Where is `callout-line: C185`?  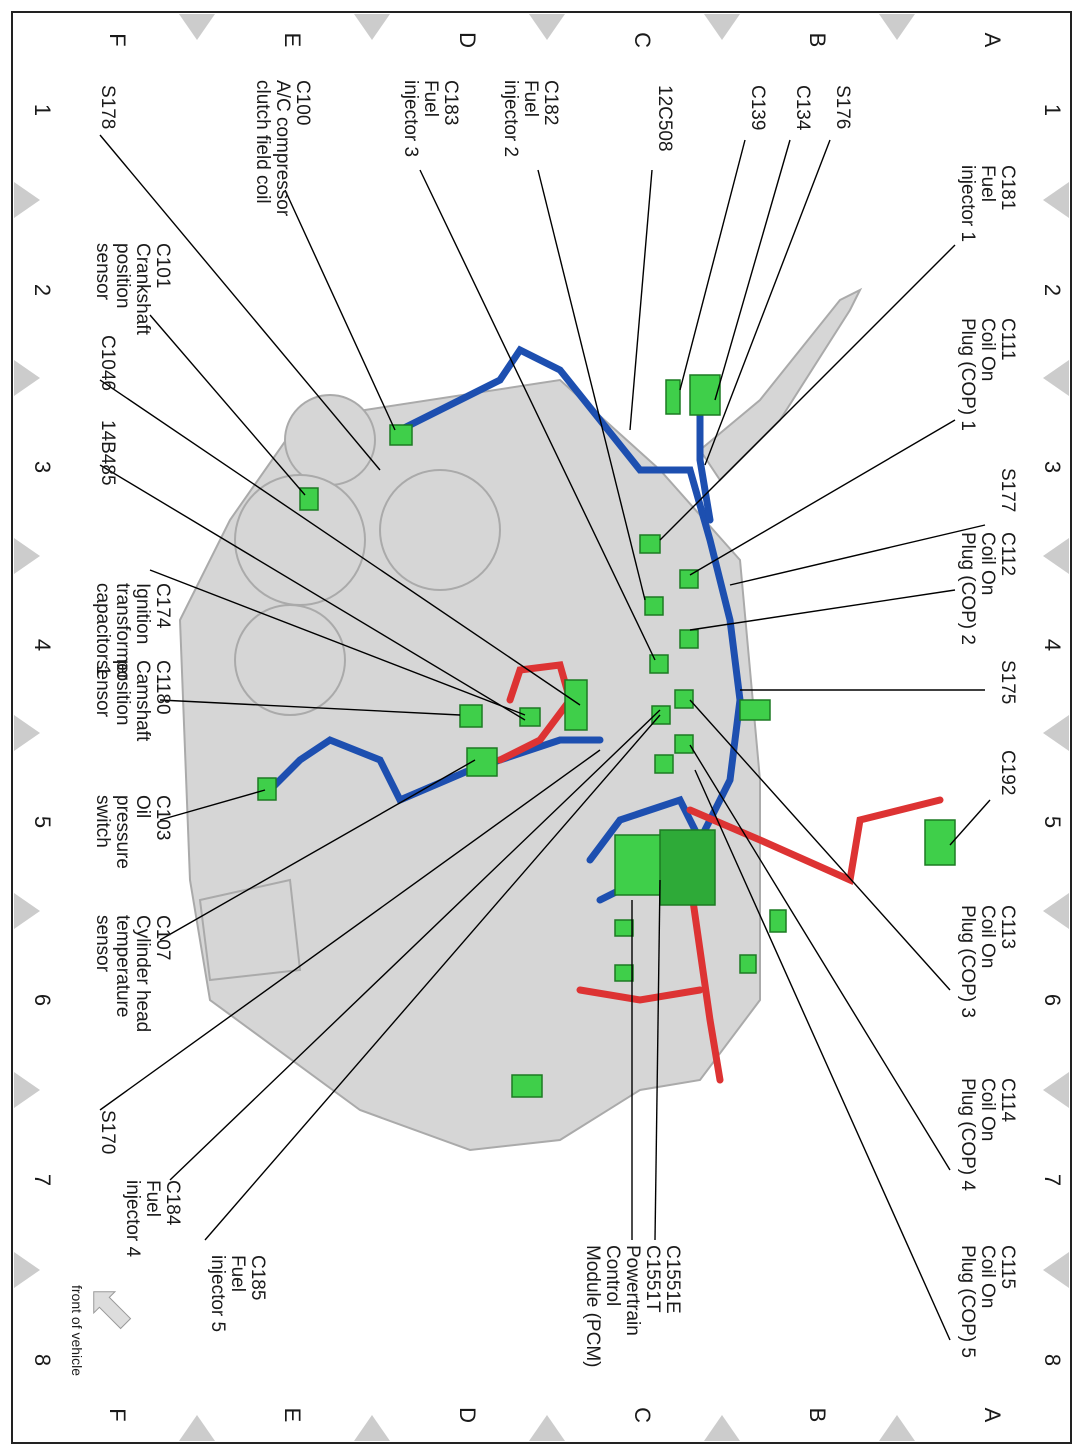
callout-line: C185 is located at coordinates (257, 1277).